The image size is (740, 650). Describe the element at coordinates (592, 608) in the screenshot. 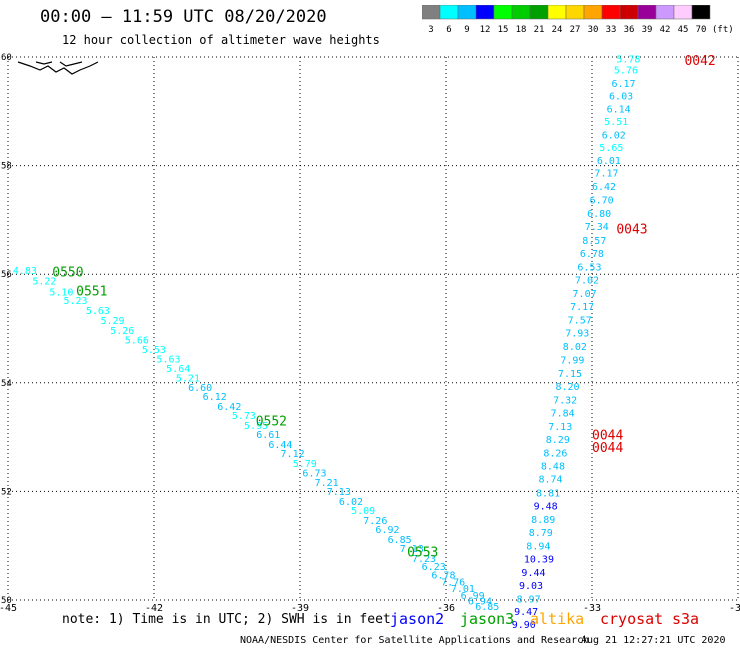

I see `x-tick-label: -33` at that location.